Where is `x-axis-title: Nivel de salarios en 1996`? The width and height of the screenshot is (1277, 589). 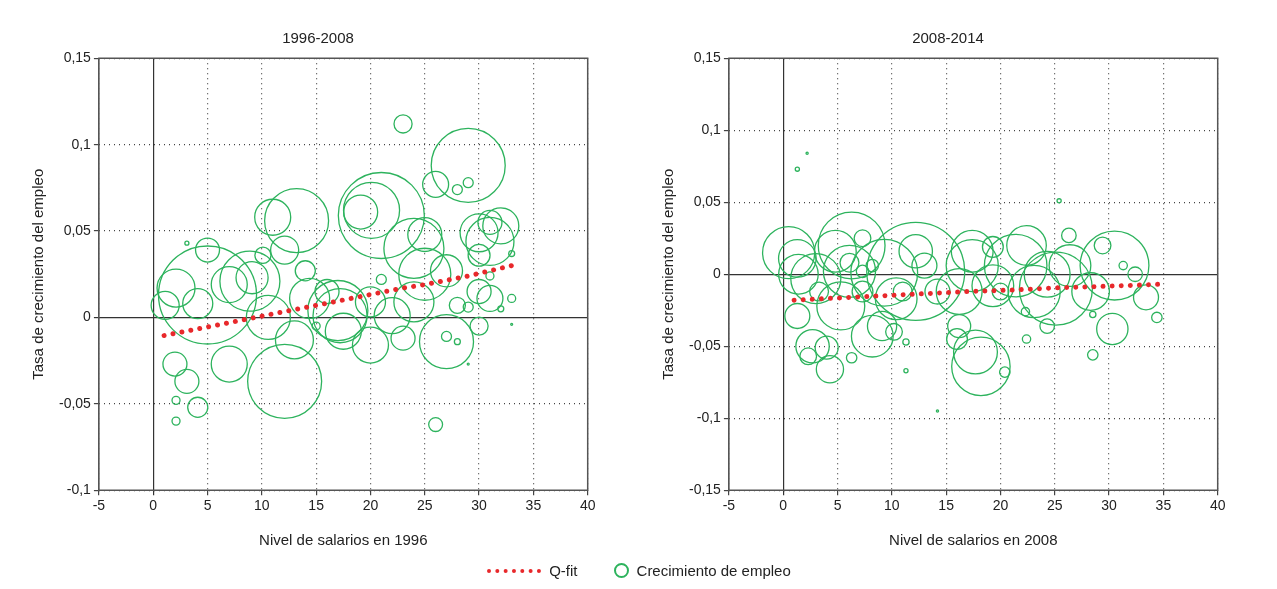 x-axis-title: Nivel de salarios en 1996 is located at coordinates (343, 540).